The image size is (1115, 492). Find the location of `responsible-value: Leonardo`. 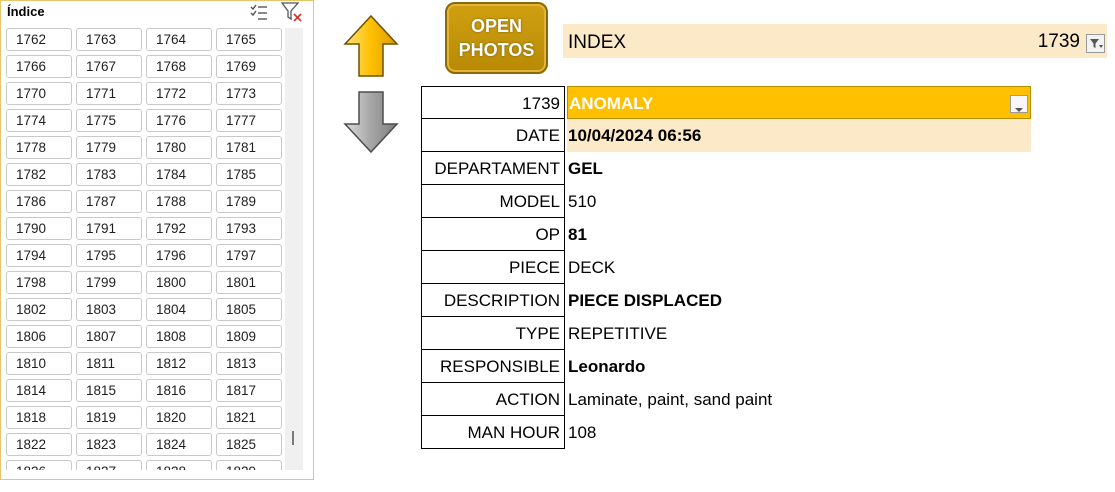

responsible-value: Leonardo is located at coordinates (607, 366).